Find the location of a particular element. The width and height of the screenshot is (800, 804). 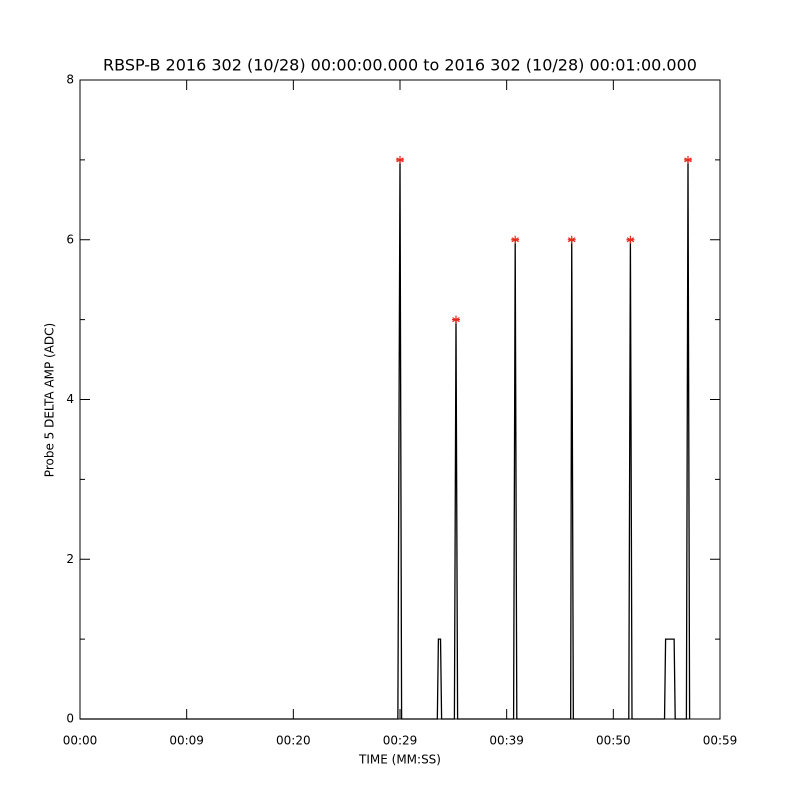

x-tick-label: 00:39 is located at coordinates (506, 741).